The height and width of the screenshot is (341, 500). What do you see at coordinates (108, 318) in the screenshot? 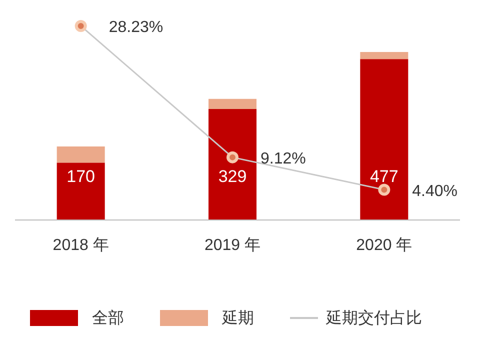
I see `legend-label: 全部` at bounding box center [108, 318].